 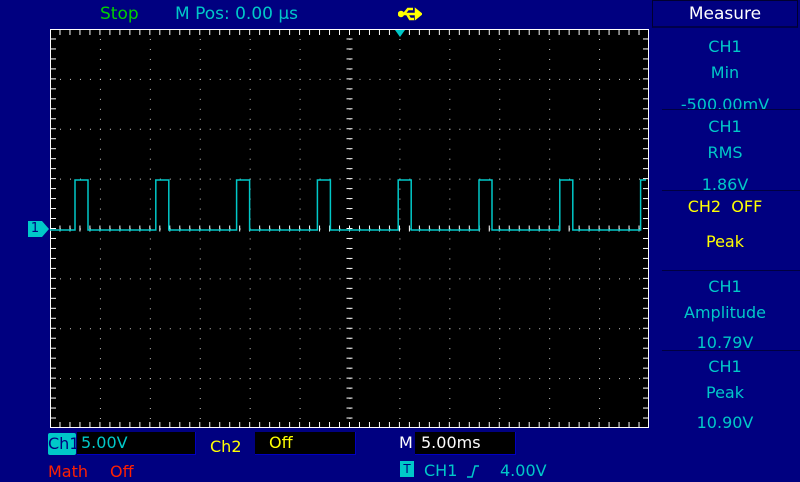 What do you see at coordinates (226, 446) in the screenshot?
I see `ch2-label: Ch2` at bounding box center [226, 446].